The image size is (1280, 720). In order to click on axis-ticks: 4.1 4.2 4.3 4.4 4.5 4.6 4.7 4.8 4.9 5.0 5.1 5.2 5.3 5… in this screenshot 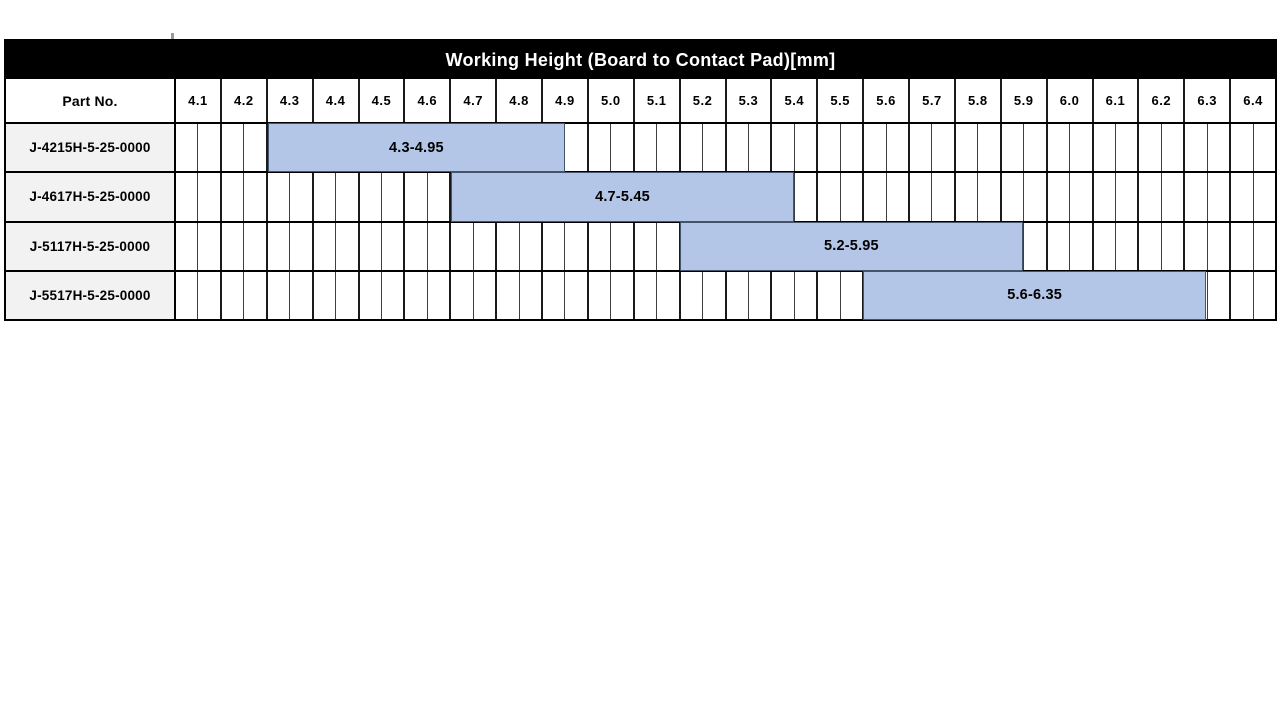, I will do `click(725, 100)`.